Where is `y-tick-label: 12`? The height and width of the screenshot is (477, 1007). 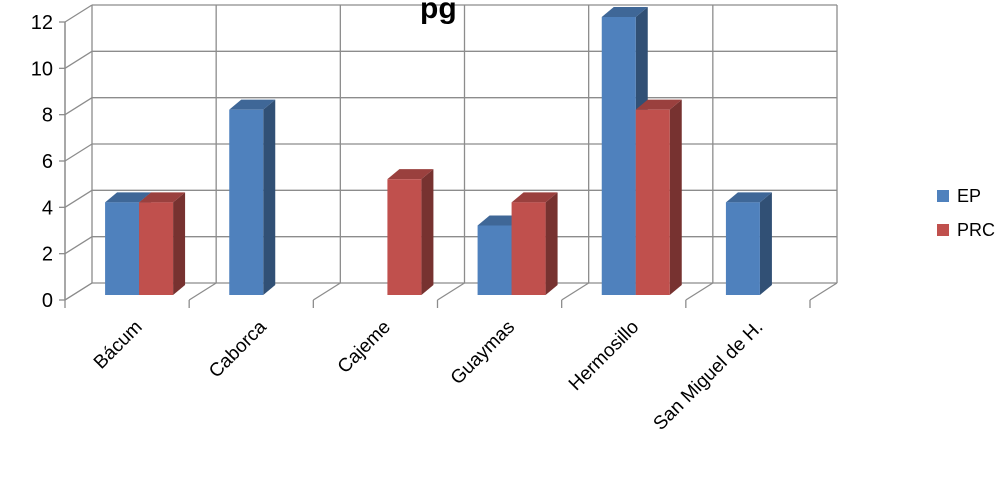
y-tick-label: 12 is located at coordinates (42, 23).